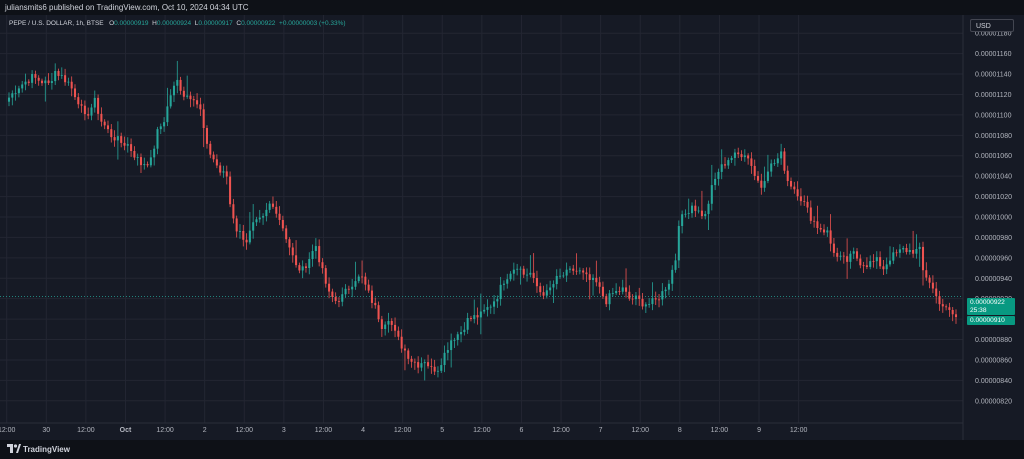 The height and width of the screenshot is (459, 1024). What do you see at coordinates (992, 25) in the screenshot?
I see `currency-button: USD` at bounding box center [992, 25].